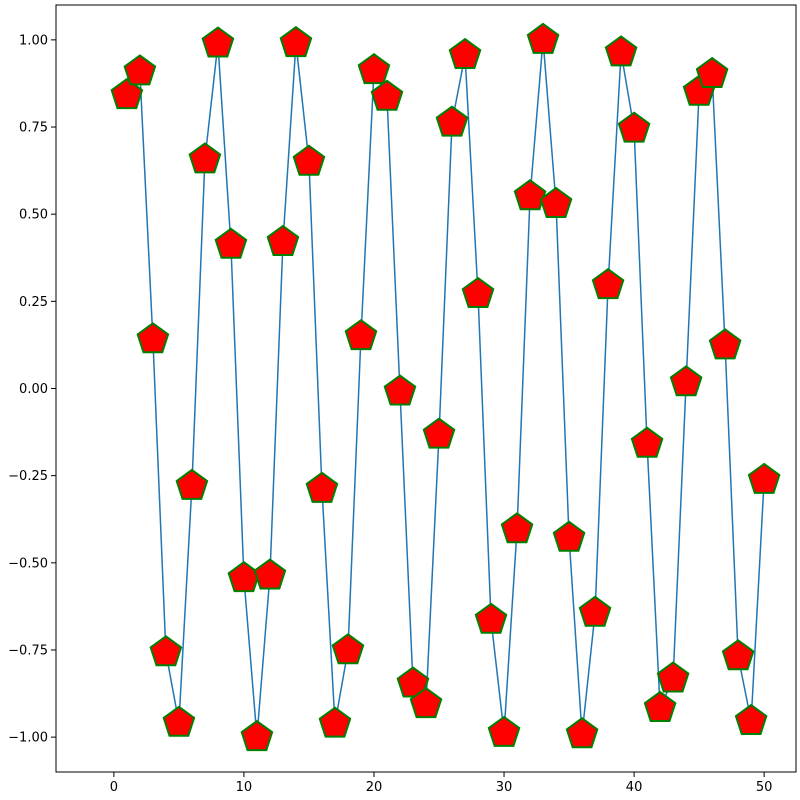 Image resolution: width=800 pixels, height=800 pixels. I want to click on x-tick-label: 50, so click(764, 787).